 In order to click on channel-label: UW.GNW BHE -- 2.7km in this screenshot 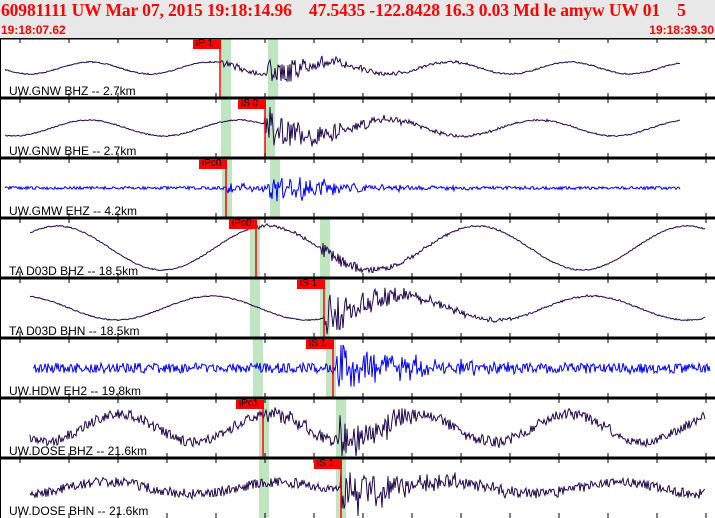, I will do `click(73, 151)`.